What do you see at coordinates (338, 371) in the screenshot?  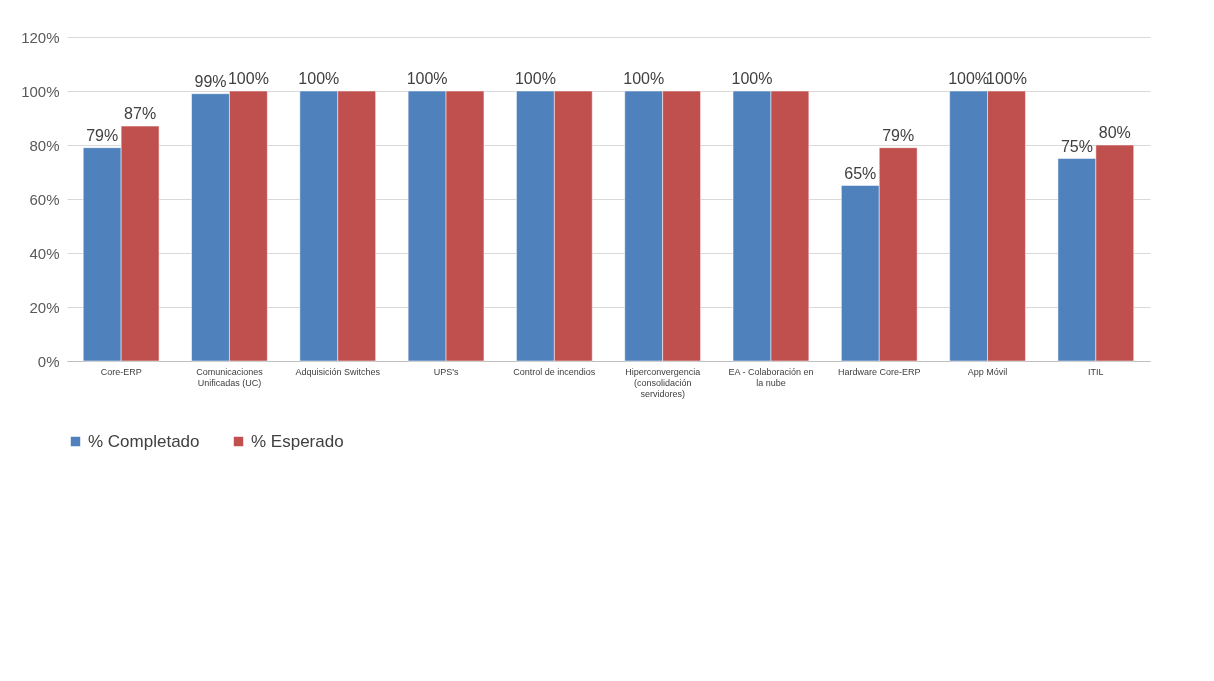 I see `x-tick-label: Adquisición Switches` at bounding box center [338, 371].